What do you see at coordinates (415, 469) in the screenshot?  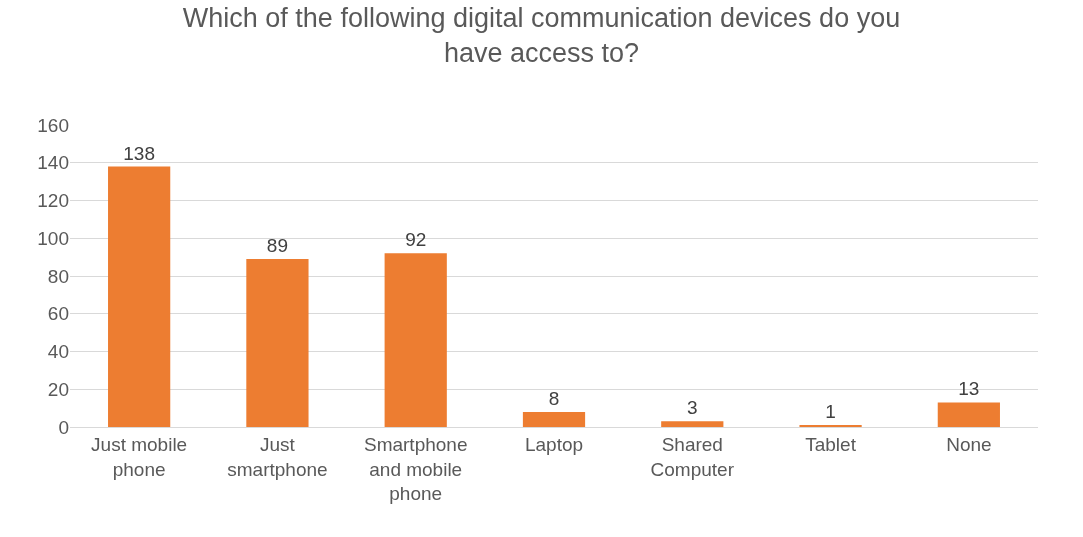 I see `x-tick-label: Smartphone and mobile phone` at bounding box center [415, 469].